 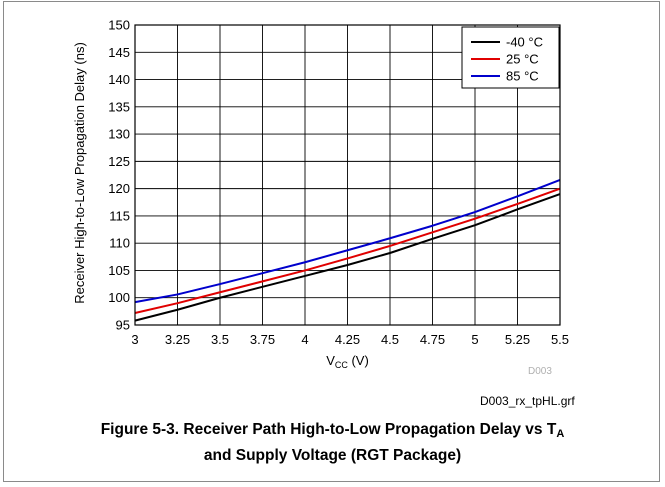 What do you see at coordinates (517, 339) in the screenshot?
I see `x-tick-label: 5.25` at bounding box center [517, 339].